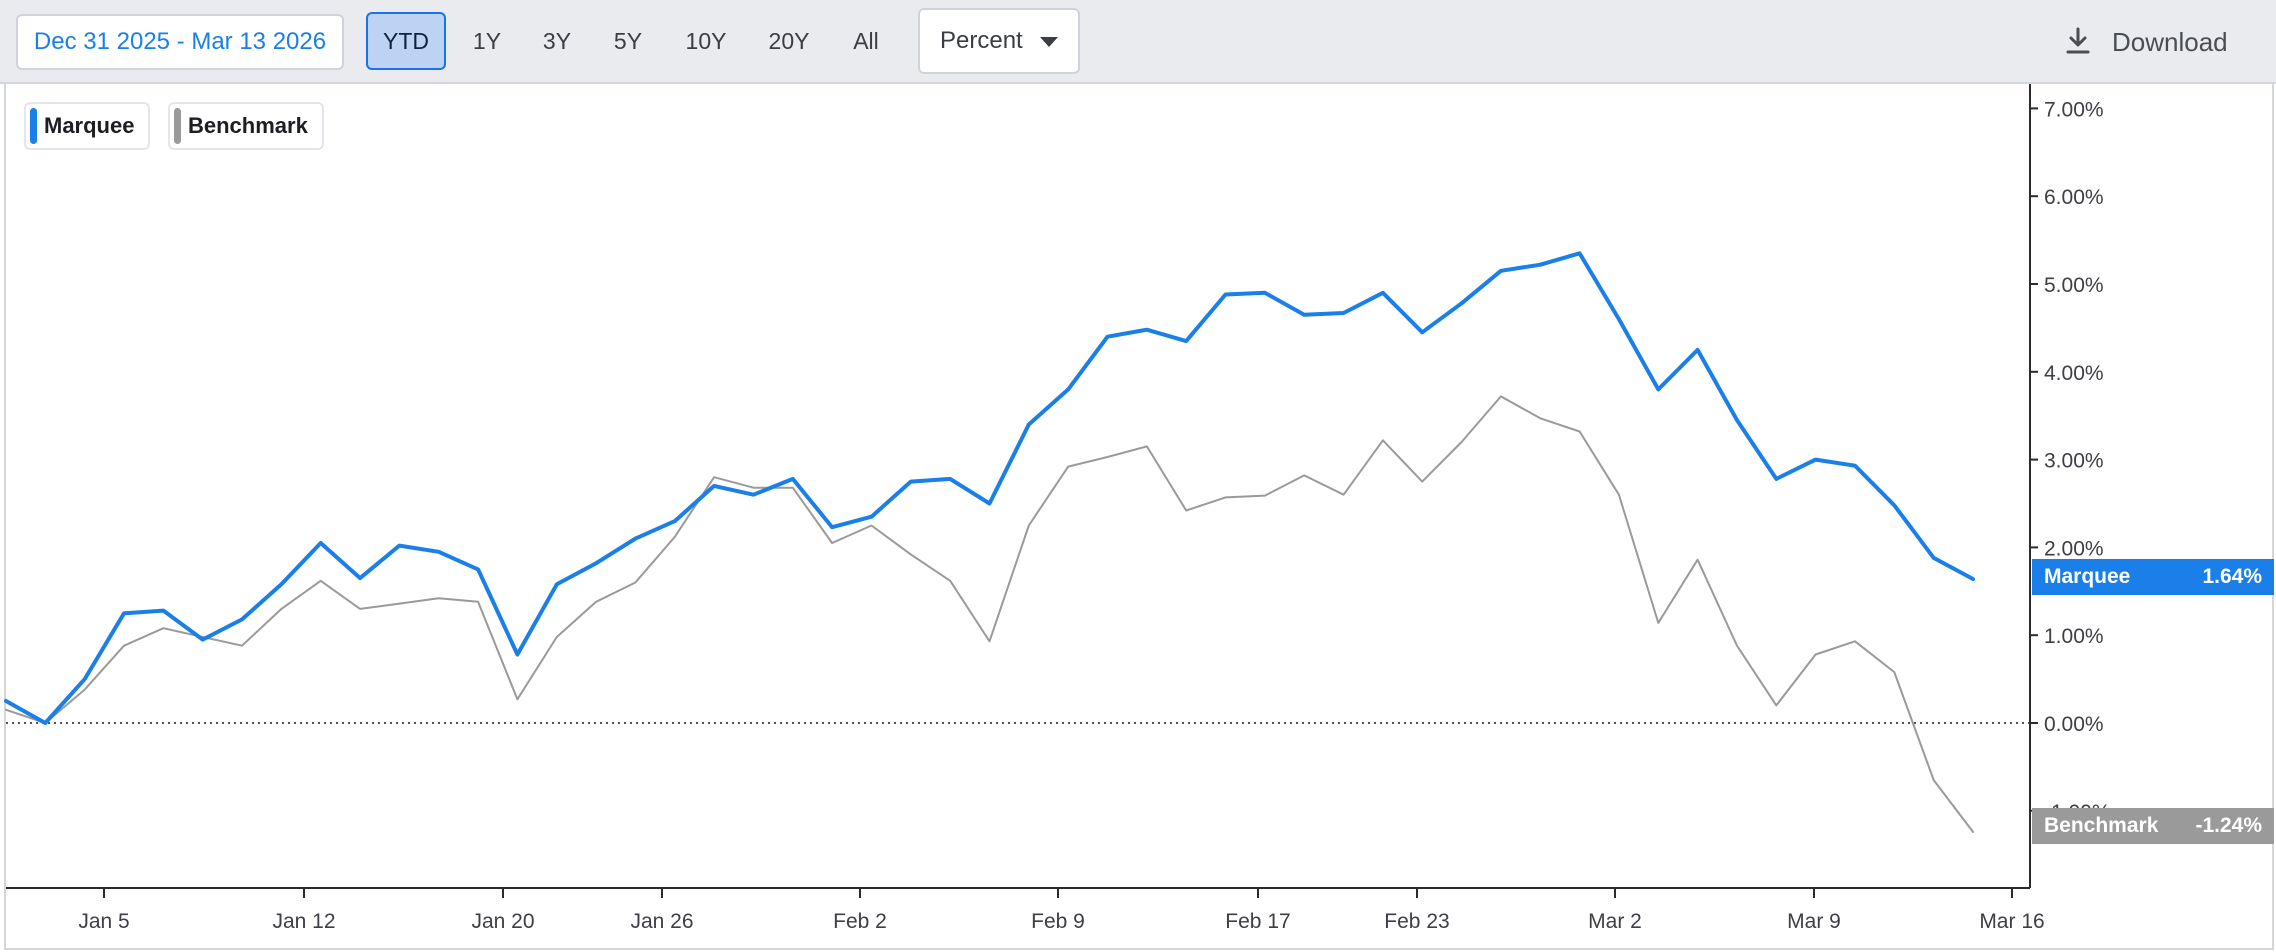  I want to click on unit-select-value: Percent, so click(981, 40).